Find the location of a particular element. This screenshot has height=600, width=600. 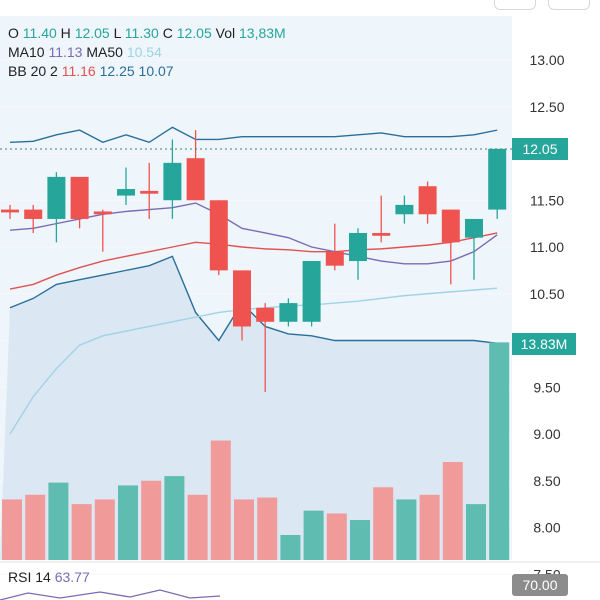

y-tick-label: 9.00 is located at coordinates (546, 434).